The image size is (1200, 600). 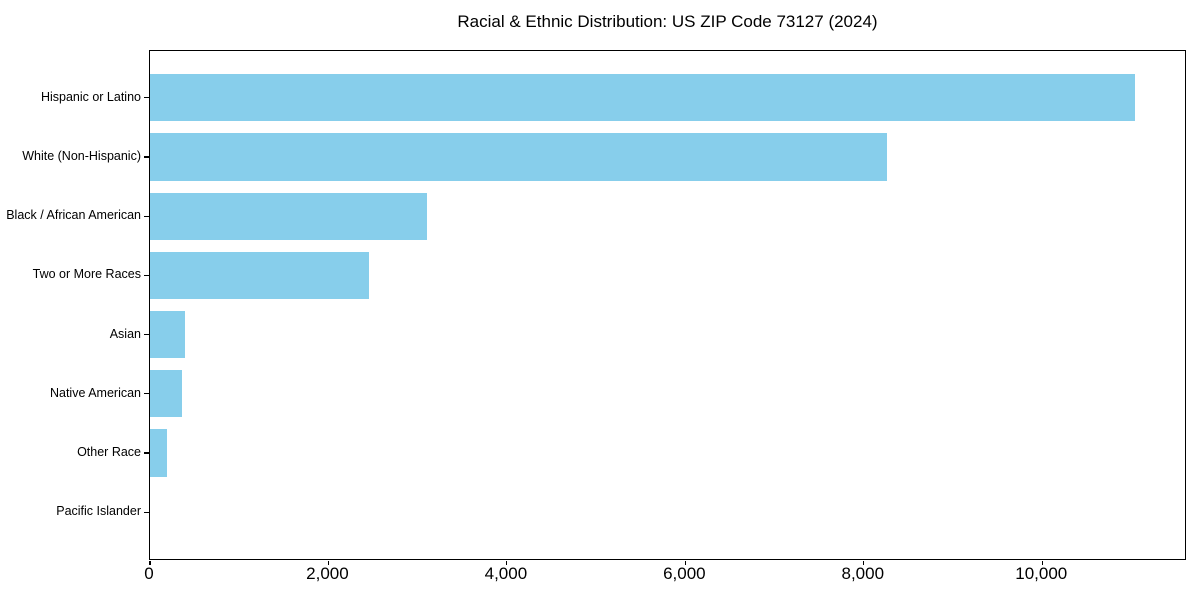 What do you see at coordinates (1041, 573) in the screenshot?
I see `x-axis-tick-label: 10,000` at bounding box center [1041, 573].